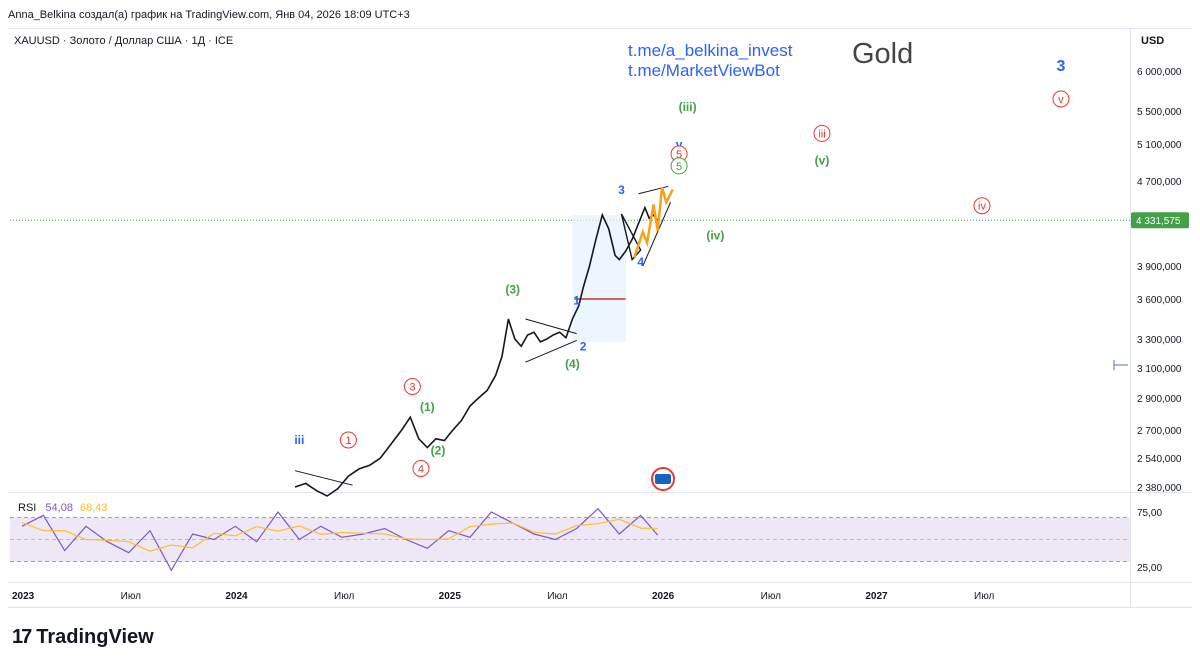 The height and width of the screenshot is (666, 1200). What do you see at coordinates (704, 70) in the screenshot?
I see `promo-link-2: t.me/MarketViewBot` at bounding box center [704, 70].